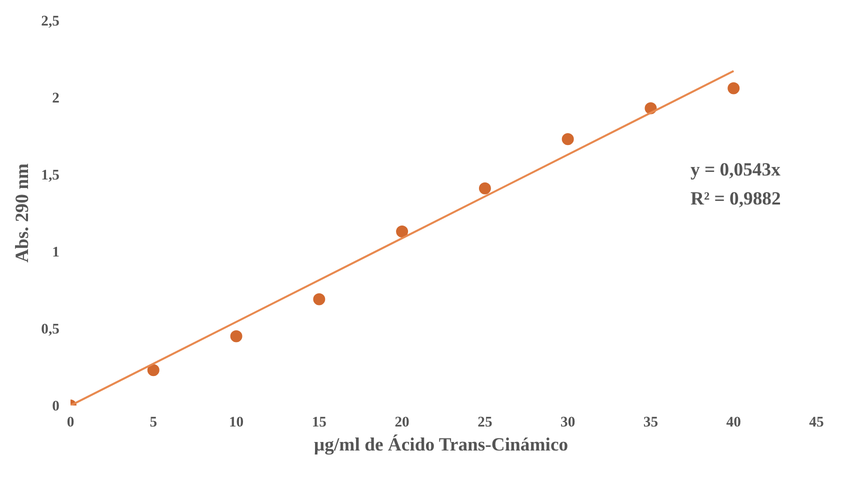  Describe the element at coordinates (154, 422) in the screenshot. I see `x-tick-label: 5` at that location.